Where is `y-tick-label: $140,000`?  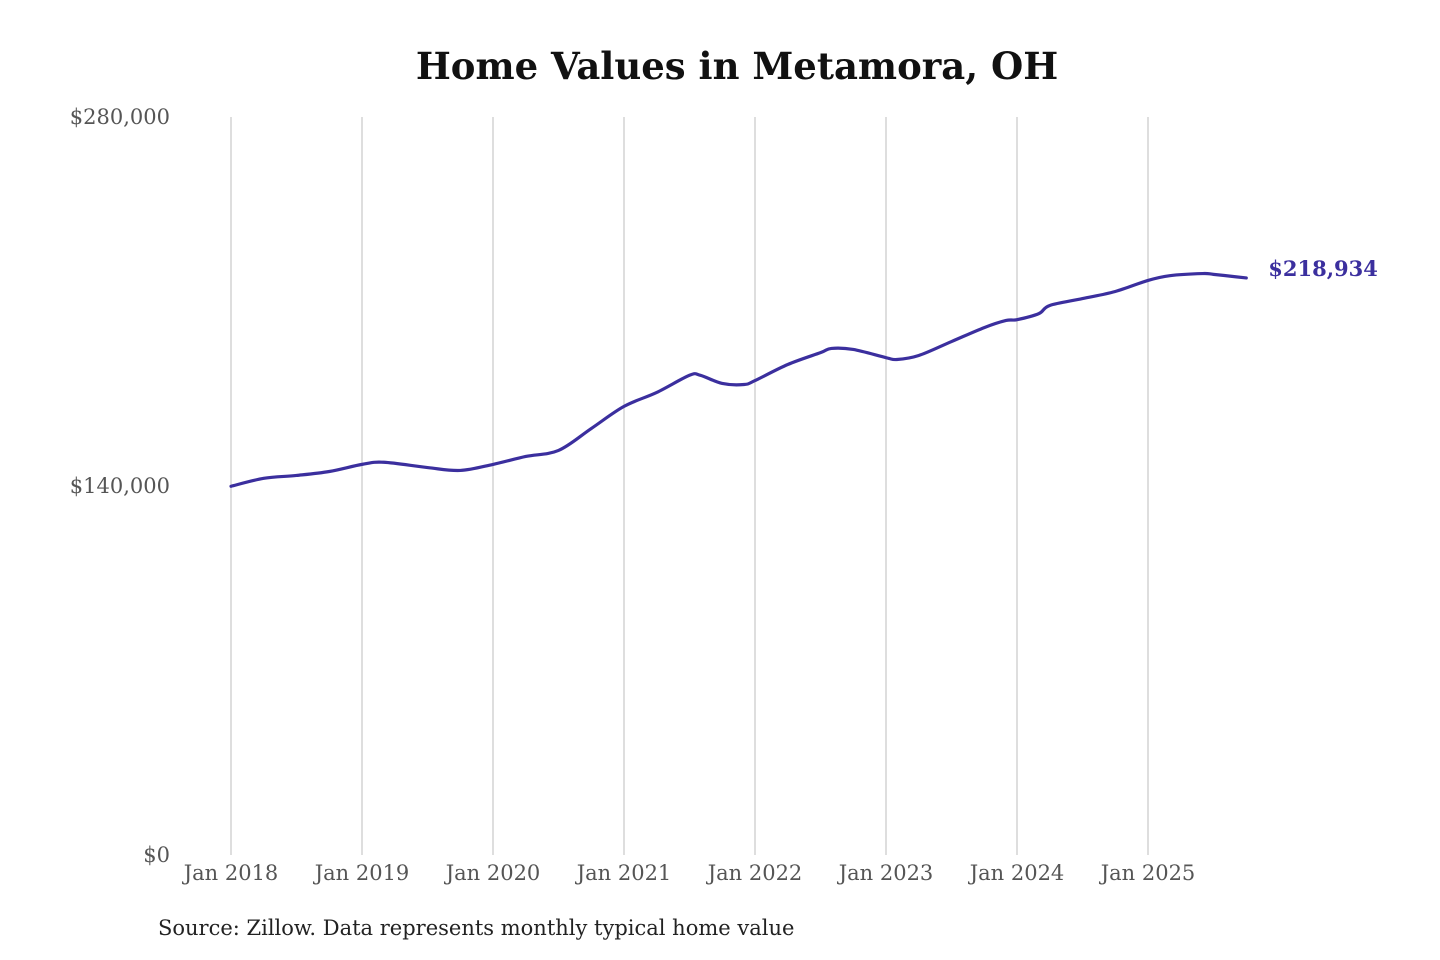
y-tick-label: $140,000 is located at coordinates (120, 486).